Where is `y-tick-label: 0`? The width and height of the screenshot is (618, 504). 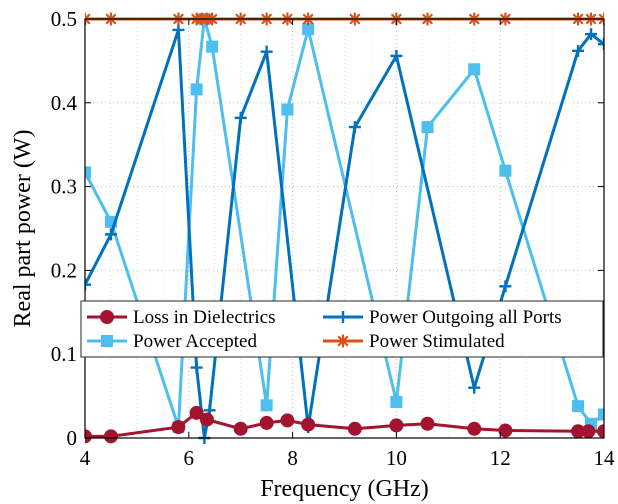 y-tick-label: 0 is located at coordinates (72, 438).